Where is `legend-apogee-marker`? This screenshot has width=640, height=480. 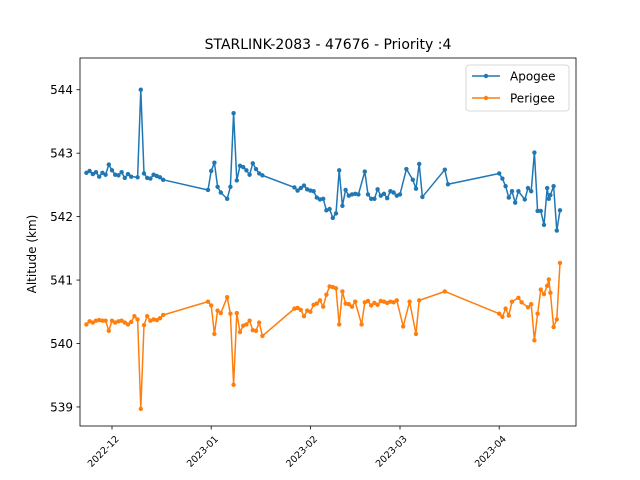
legend-apogee-marker is located at coordinates (486, 76).